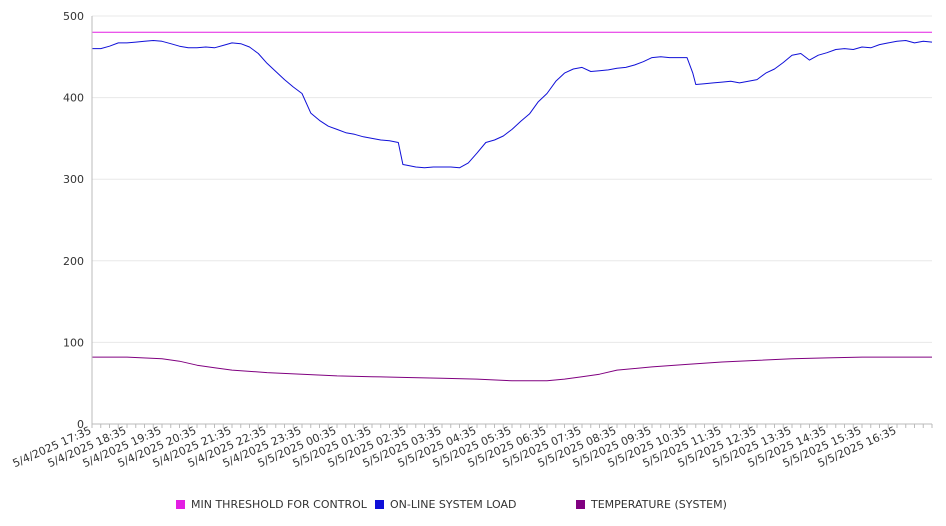 Image resolution: width=946 pixels, height=526 pixels. Describe the element at coordinates (73, 16) in the screenshot. I see `y-tick-label: 500` at that location.